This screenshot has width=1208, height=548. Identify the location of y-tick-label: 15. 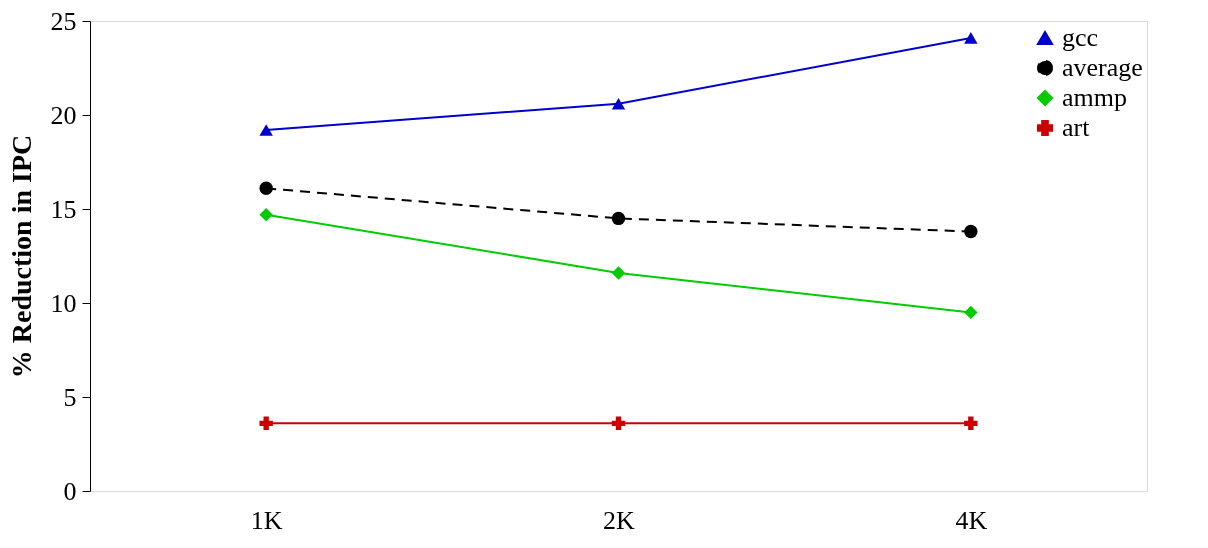
(63, 209).